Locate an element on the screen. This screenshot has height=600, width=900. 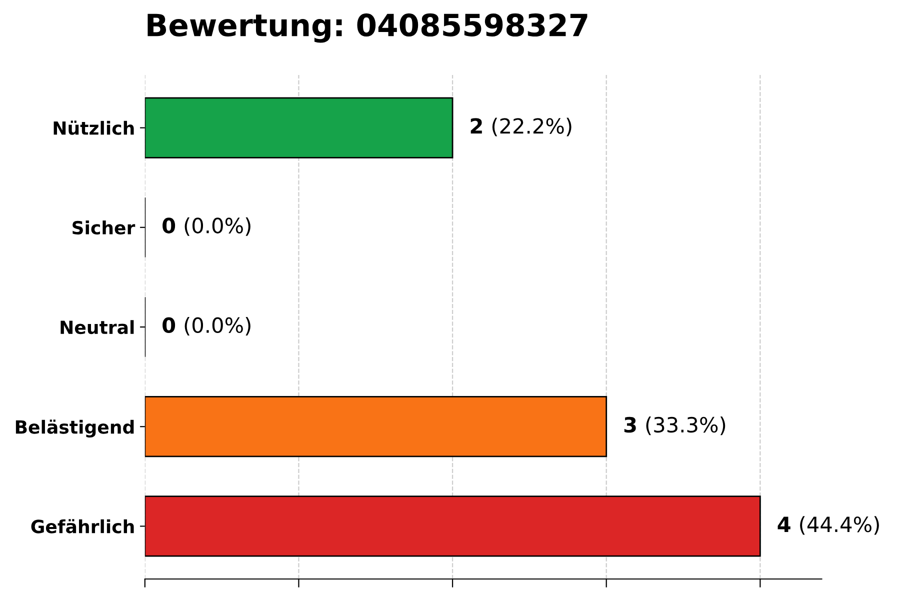
data-label: 2 (22.2%) is located at coordinates (521, 127).